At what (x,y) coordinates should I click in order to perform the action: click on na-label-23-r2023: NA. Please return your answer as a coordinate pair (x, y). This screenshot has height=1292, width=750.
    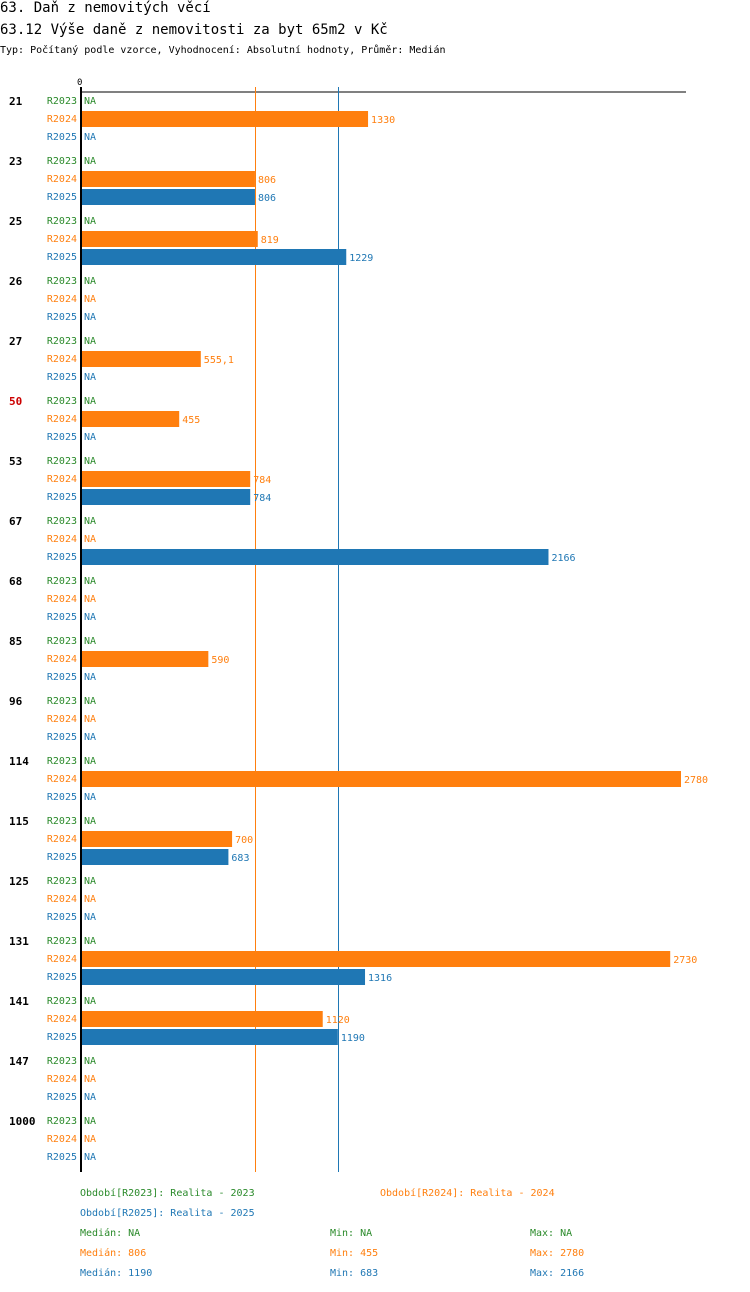
    Looking at the image, I should click on (90, 161).